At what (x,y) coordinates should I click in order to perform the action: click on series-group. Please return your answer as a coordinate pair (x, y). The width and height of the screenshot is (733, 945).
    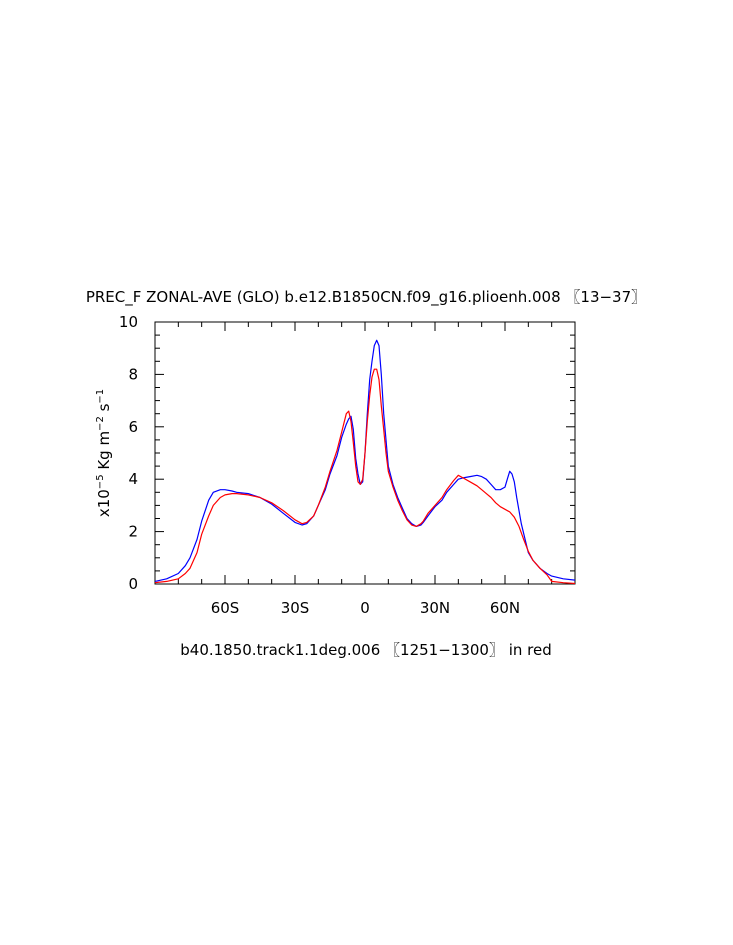
    Looking at the image, I should click on (365, 462).